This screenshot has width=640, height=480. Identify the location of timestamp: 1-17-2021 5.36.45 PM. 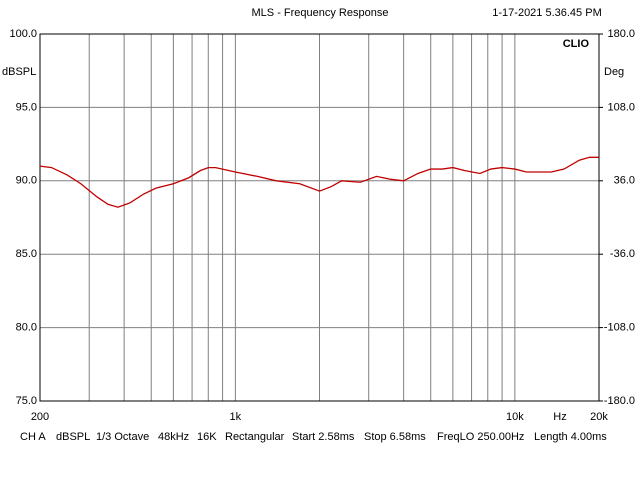
(546, 13).